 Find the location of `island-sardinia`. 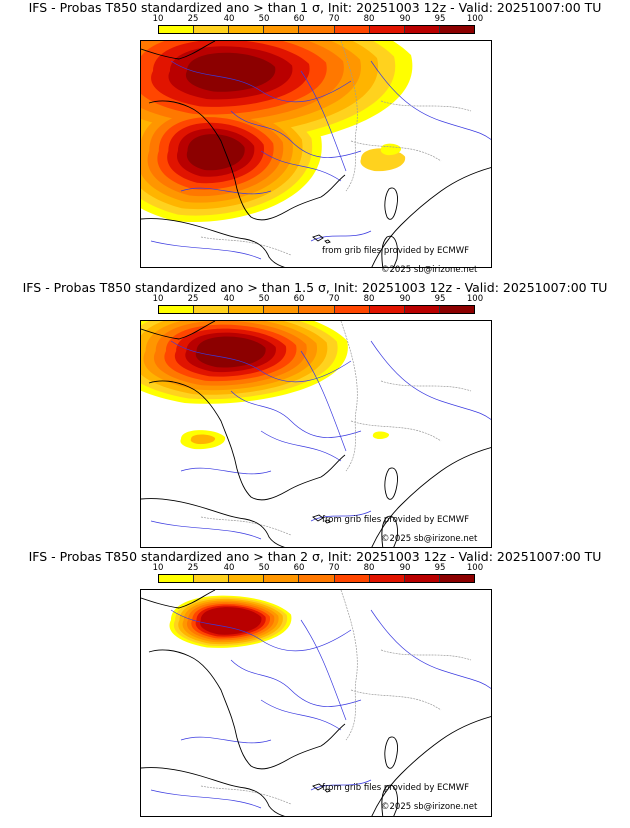

island-sardinia is located at coordinates (389, 531).